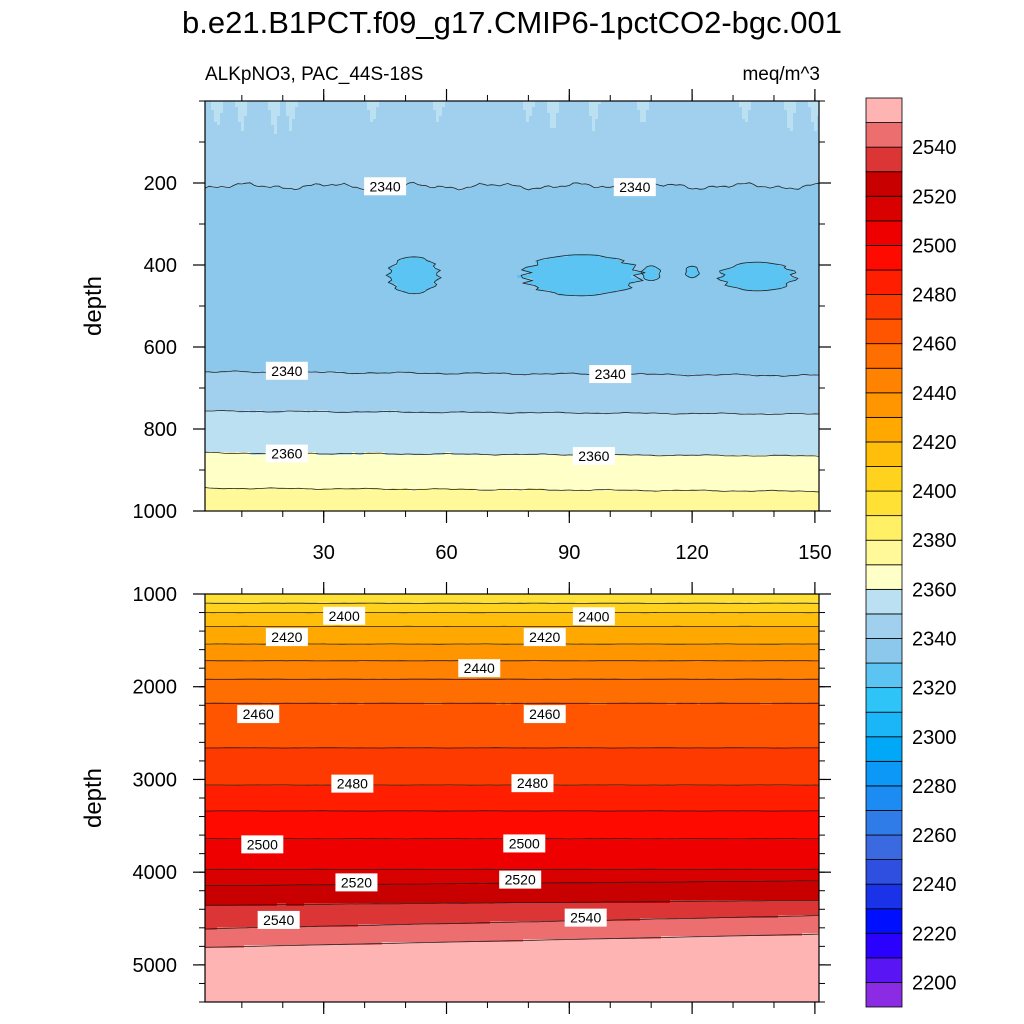  Describe the element at coordinates (934, 394) in the screenshot. I see `colorbar-tick-label: 2440` at that location.